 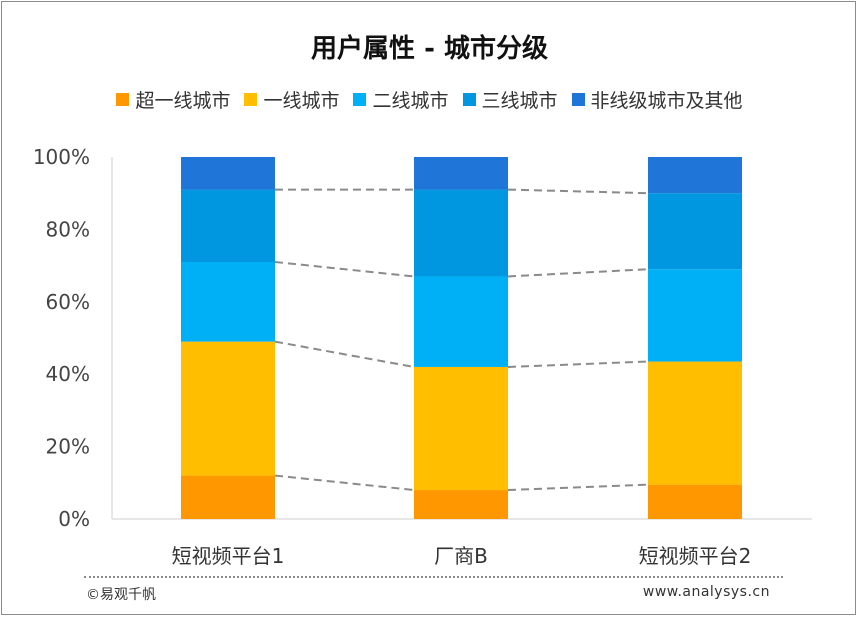 What do you see at coordinates (183, 101) in the screenshot?
I see `legend-label-super-tier1: 超一线城市` at bounding box center [183, 101].